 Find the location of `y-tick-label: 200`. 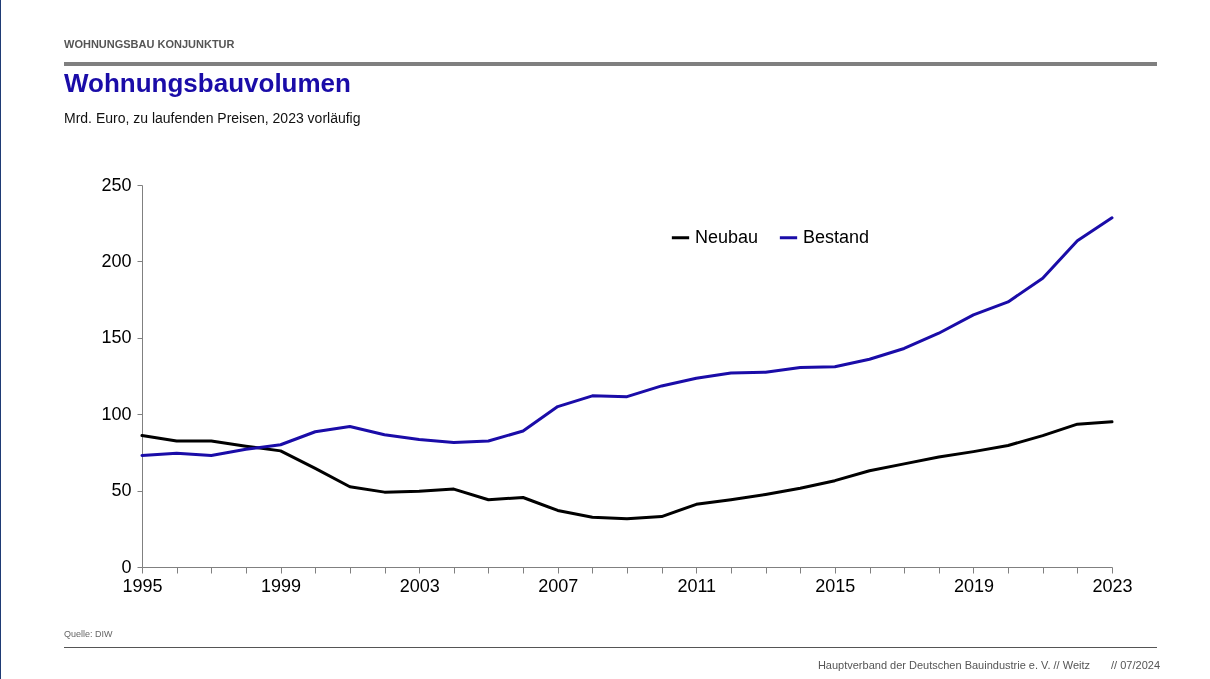

y-tick-label: 200 is located at coordinates (116, 260).